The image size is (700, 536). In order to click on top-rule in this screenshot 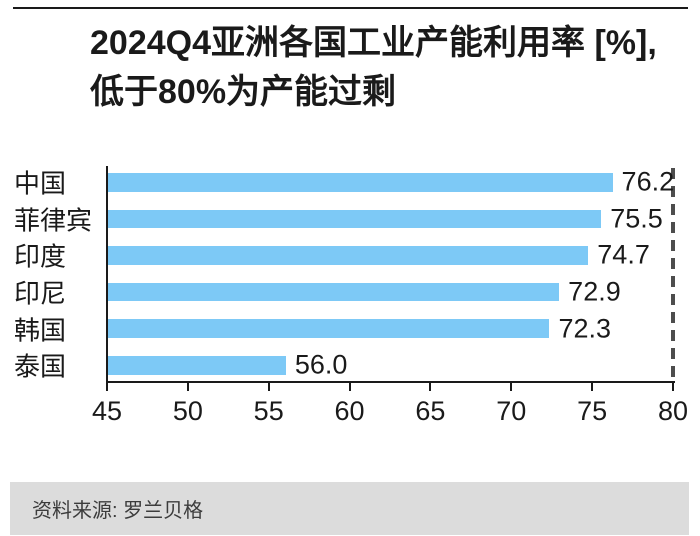, I will do `click(350, 8)`.